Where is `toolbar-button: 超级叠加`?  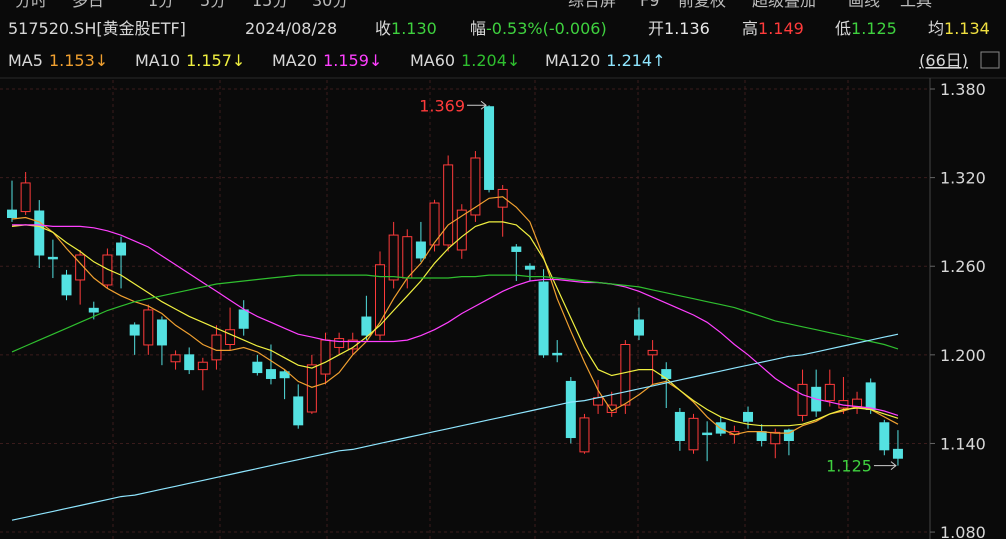
toolbar-button: 超级叠加 is located at coordinates (784, 5).